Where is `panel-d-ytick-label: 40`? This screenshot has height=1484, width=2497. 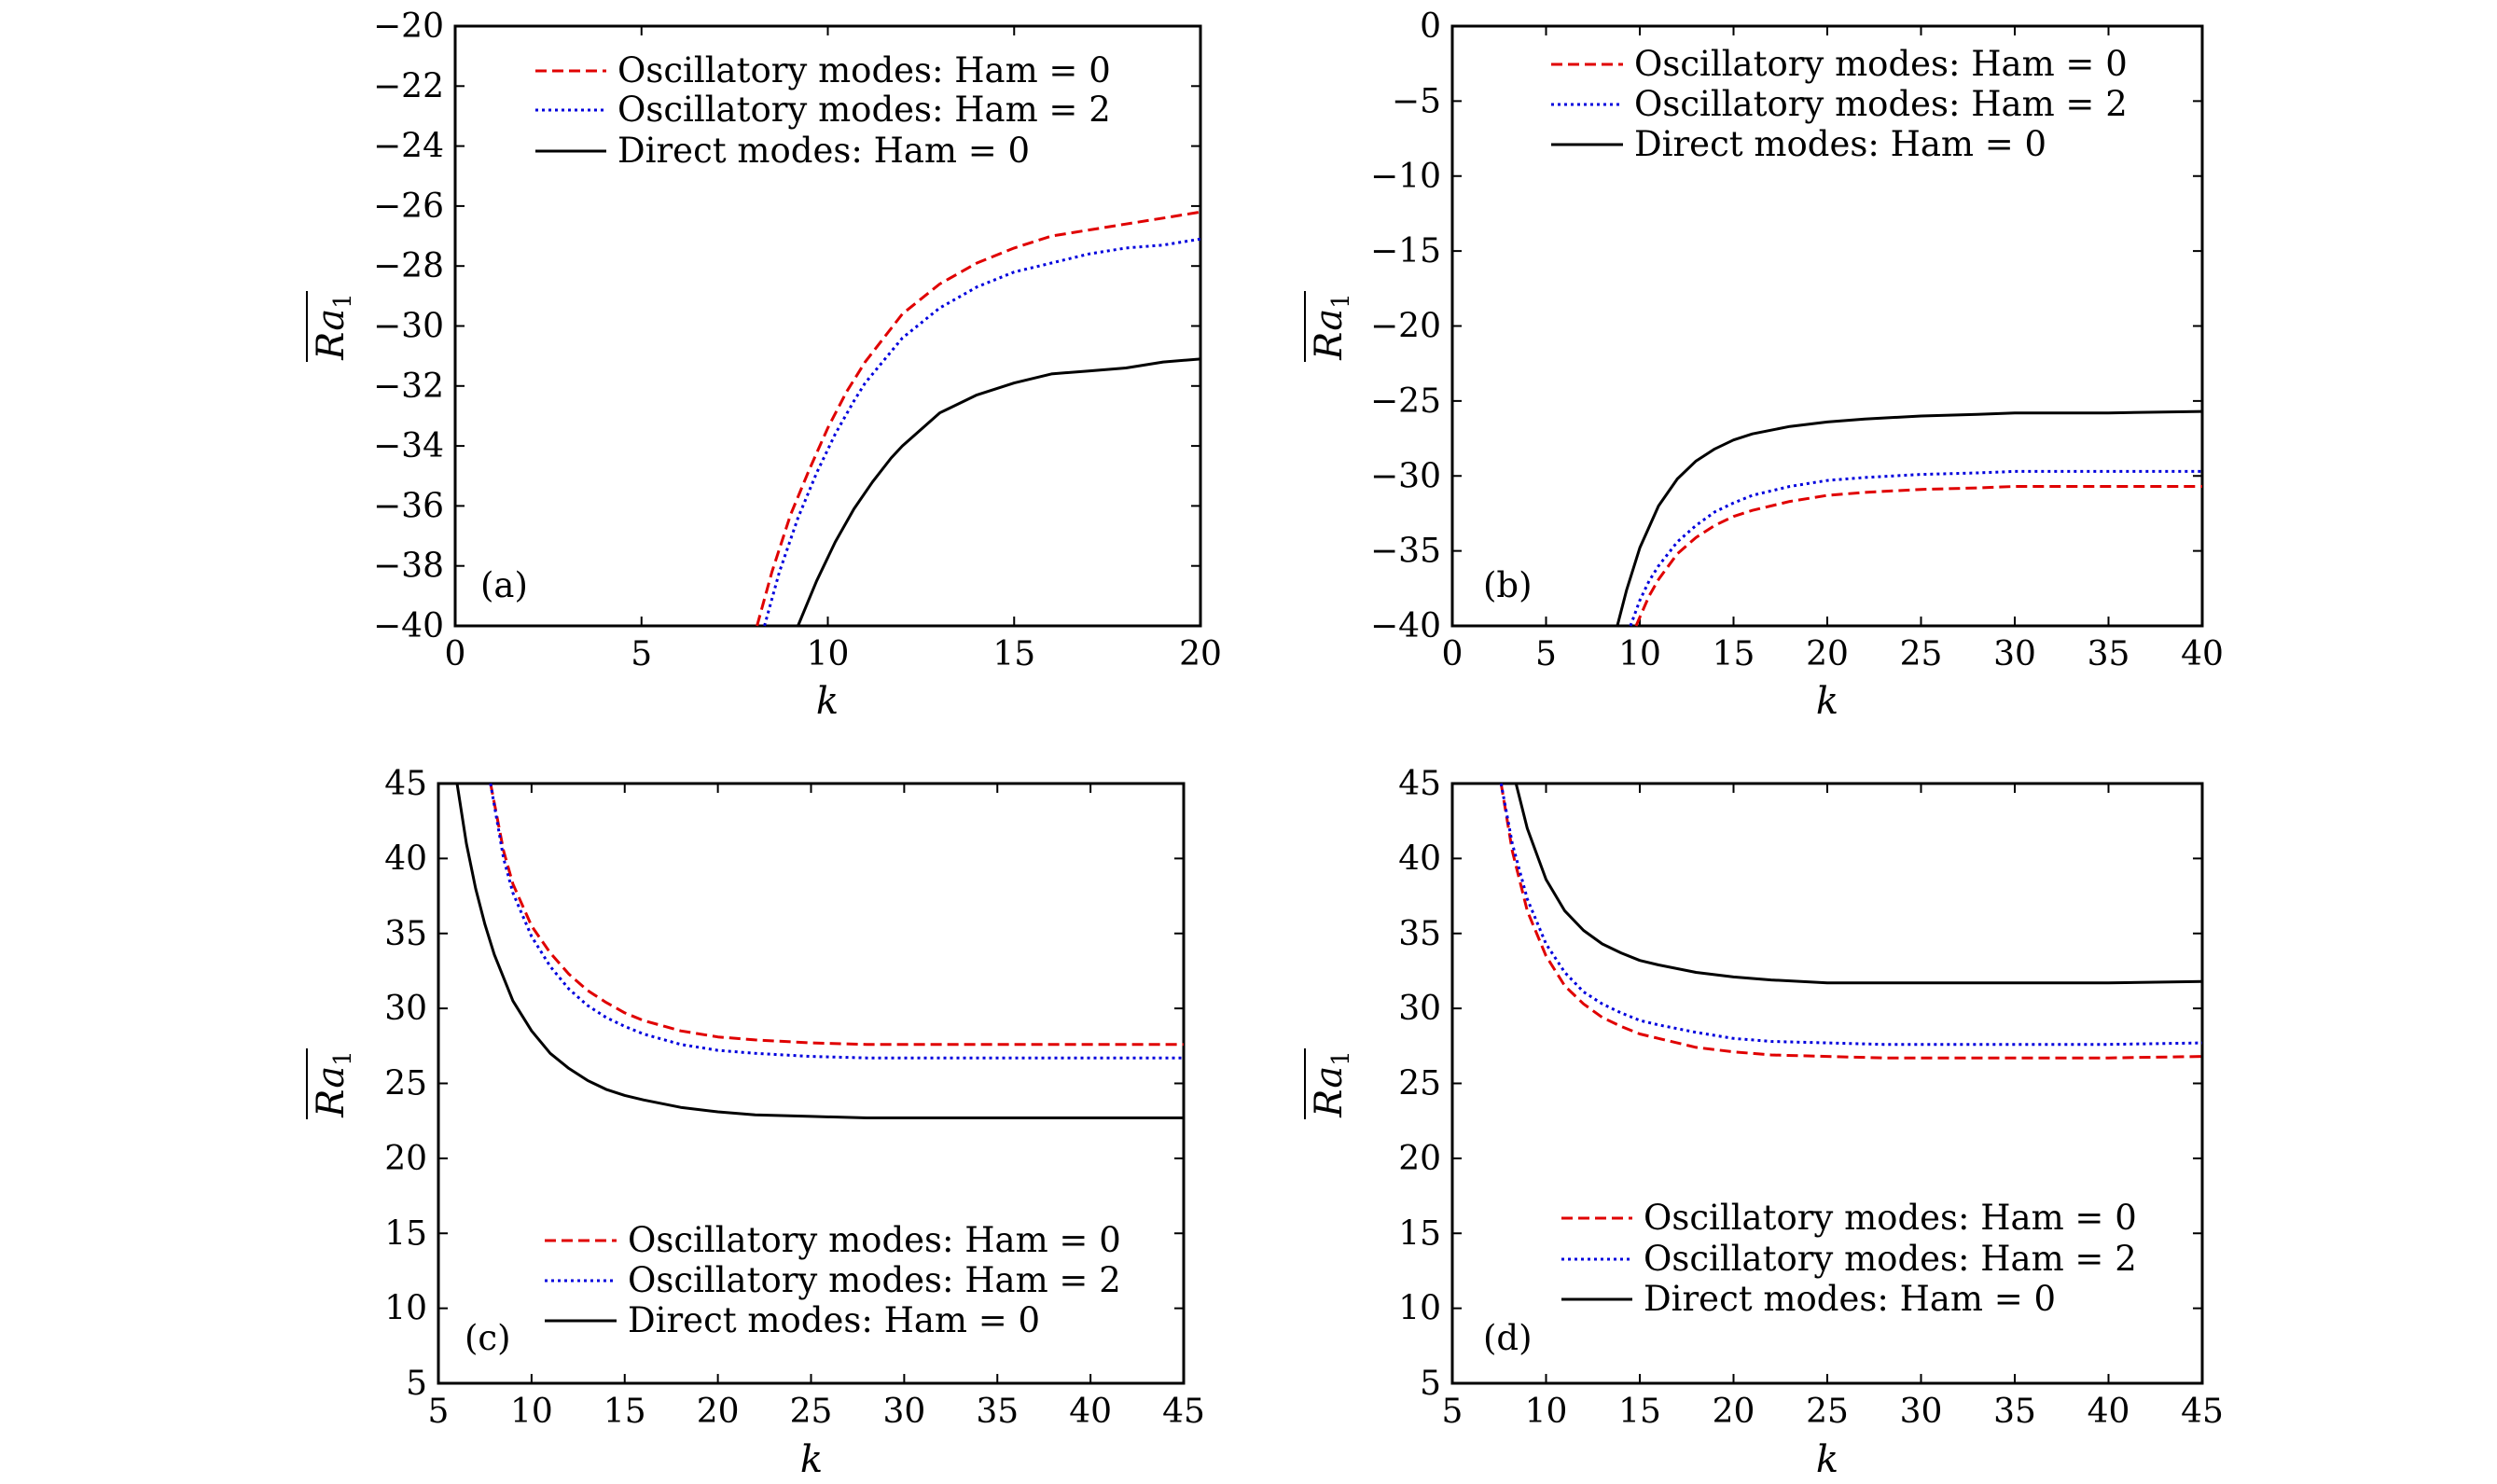
panel-d-ytick-label: 40 is located at coordinates (1419, 858).